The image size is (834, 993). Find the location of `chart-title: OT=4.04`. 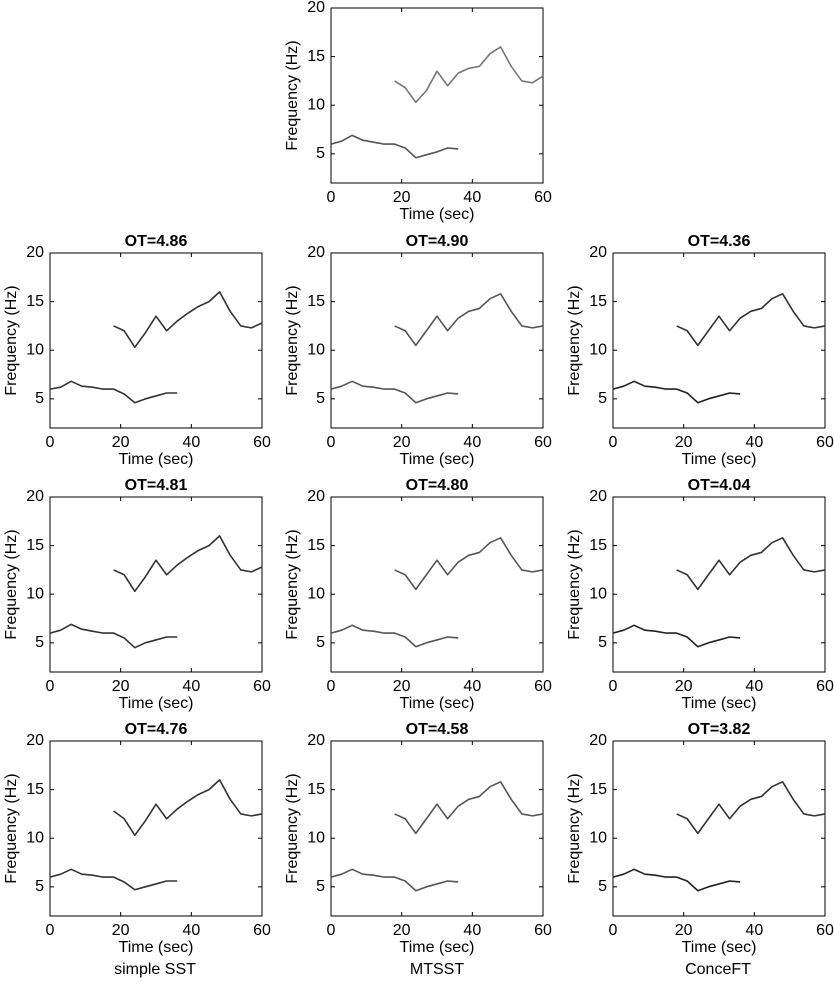

chart-title: OT=4.04 is located at coordinates (719, 485).